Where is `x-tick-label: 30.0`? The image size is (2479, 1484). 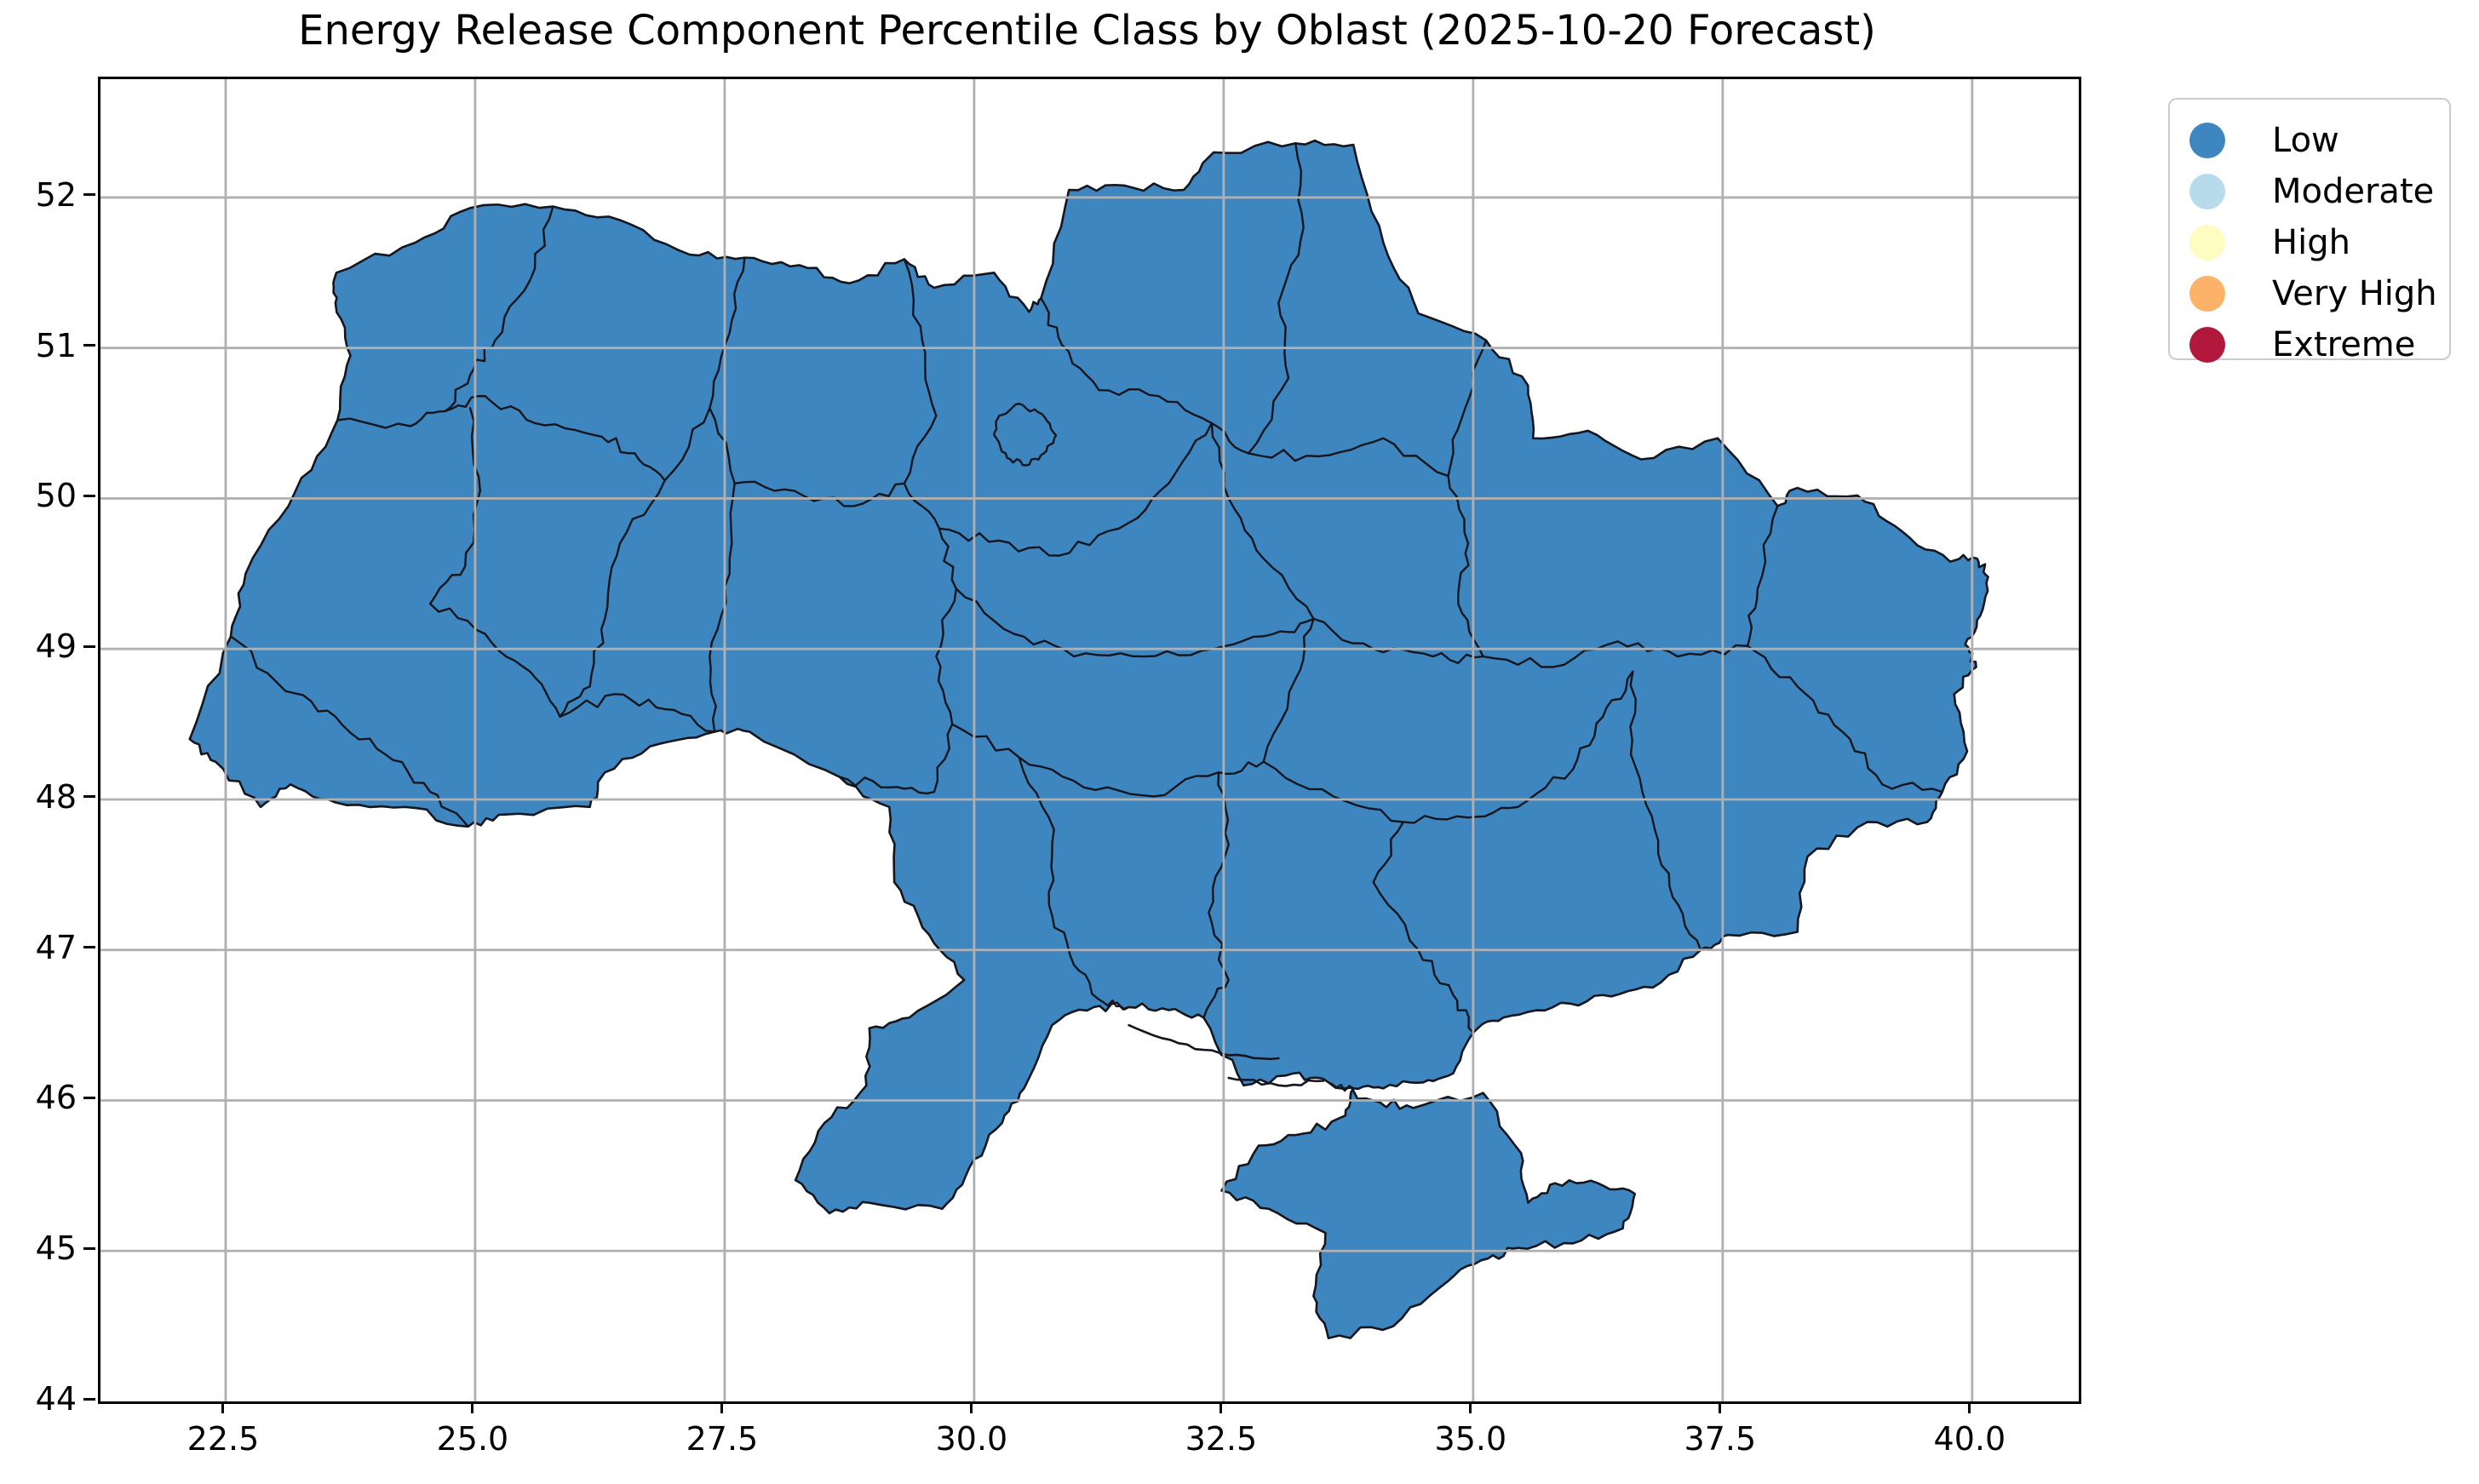
x-tick-label: 30.0 is located at coordinates (971, 1439).